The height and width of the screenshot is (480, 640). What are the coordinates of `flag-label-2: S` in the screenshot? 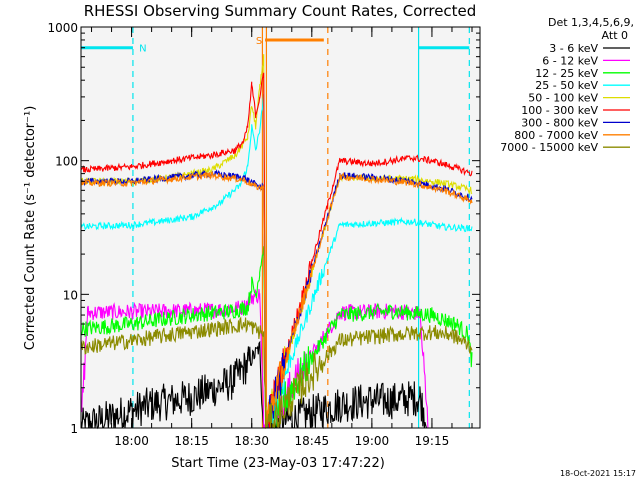 It's located at (259, 41).